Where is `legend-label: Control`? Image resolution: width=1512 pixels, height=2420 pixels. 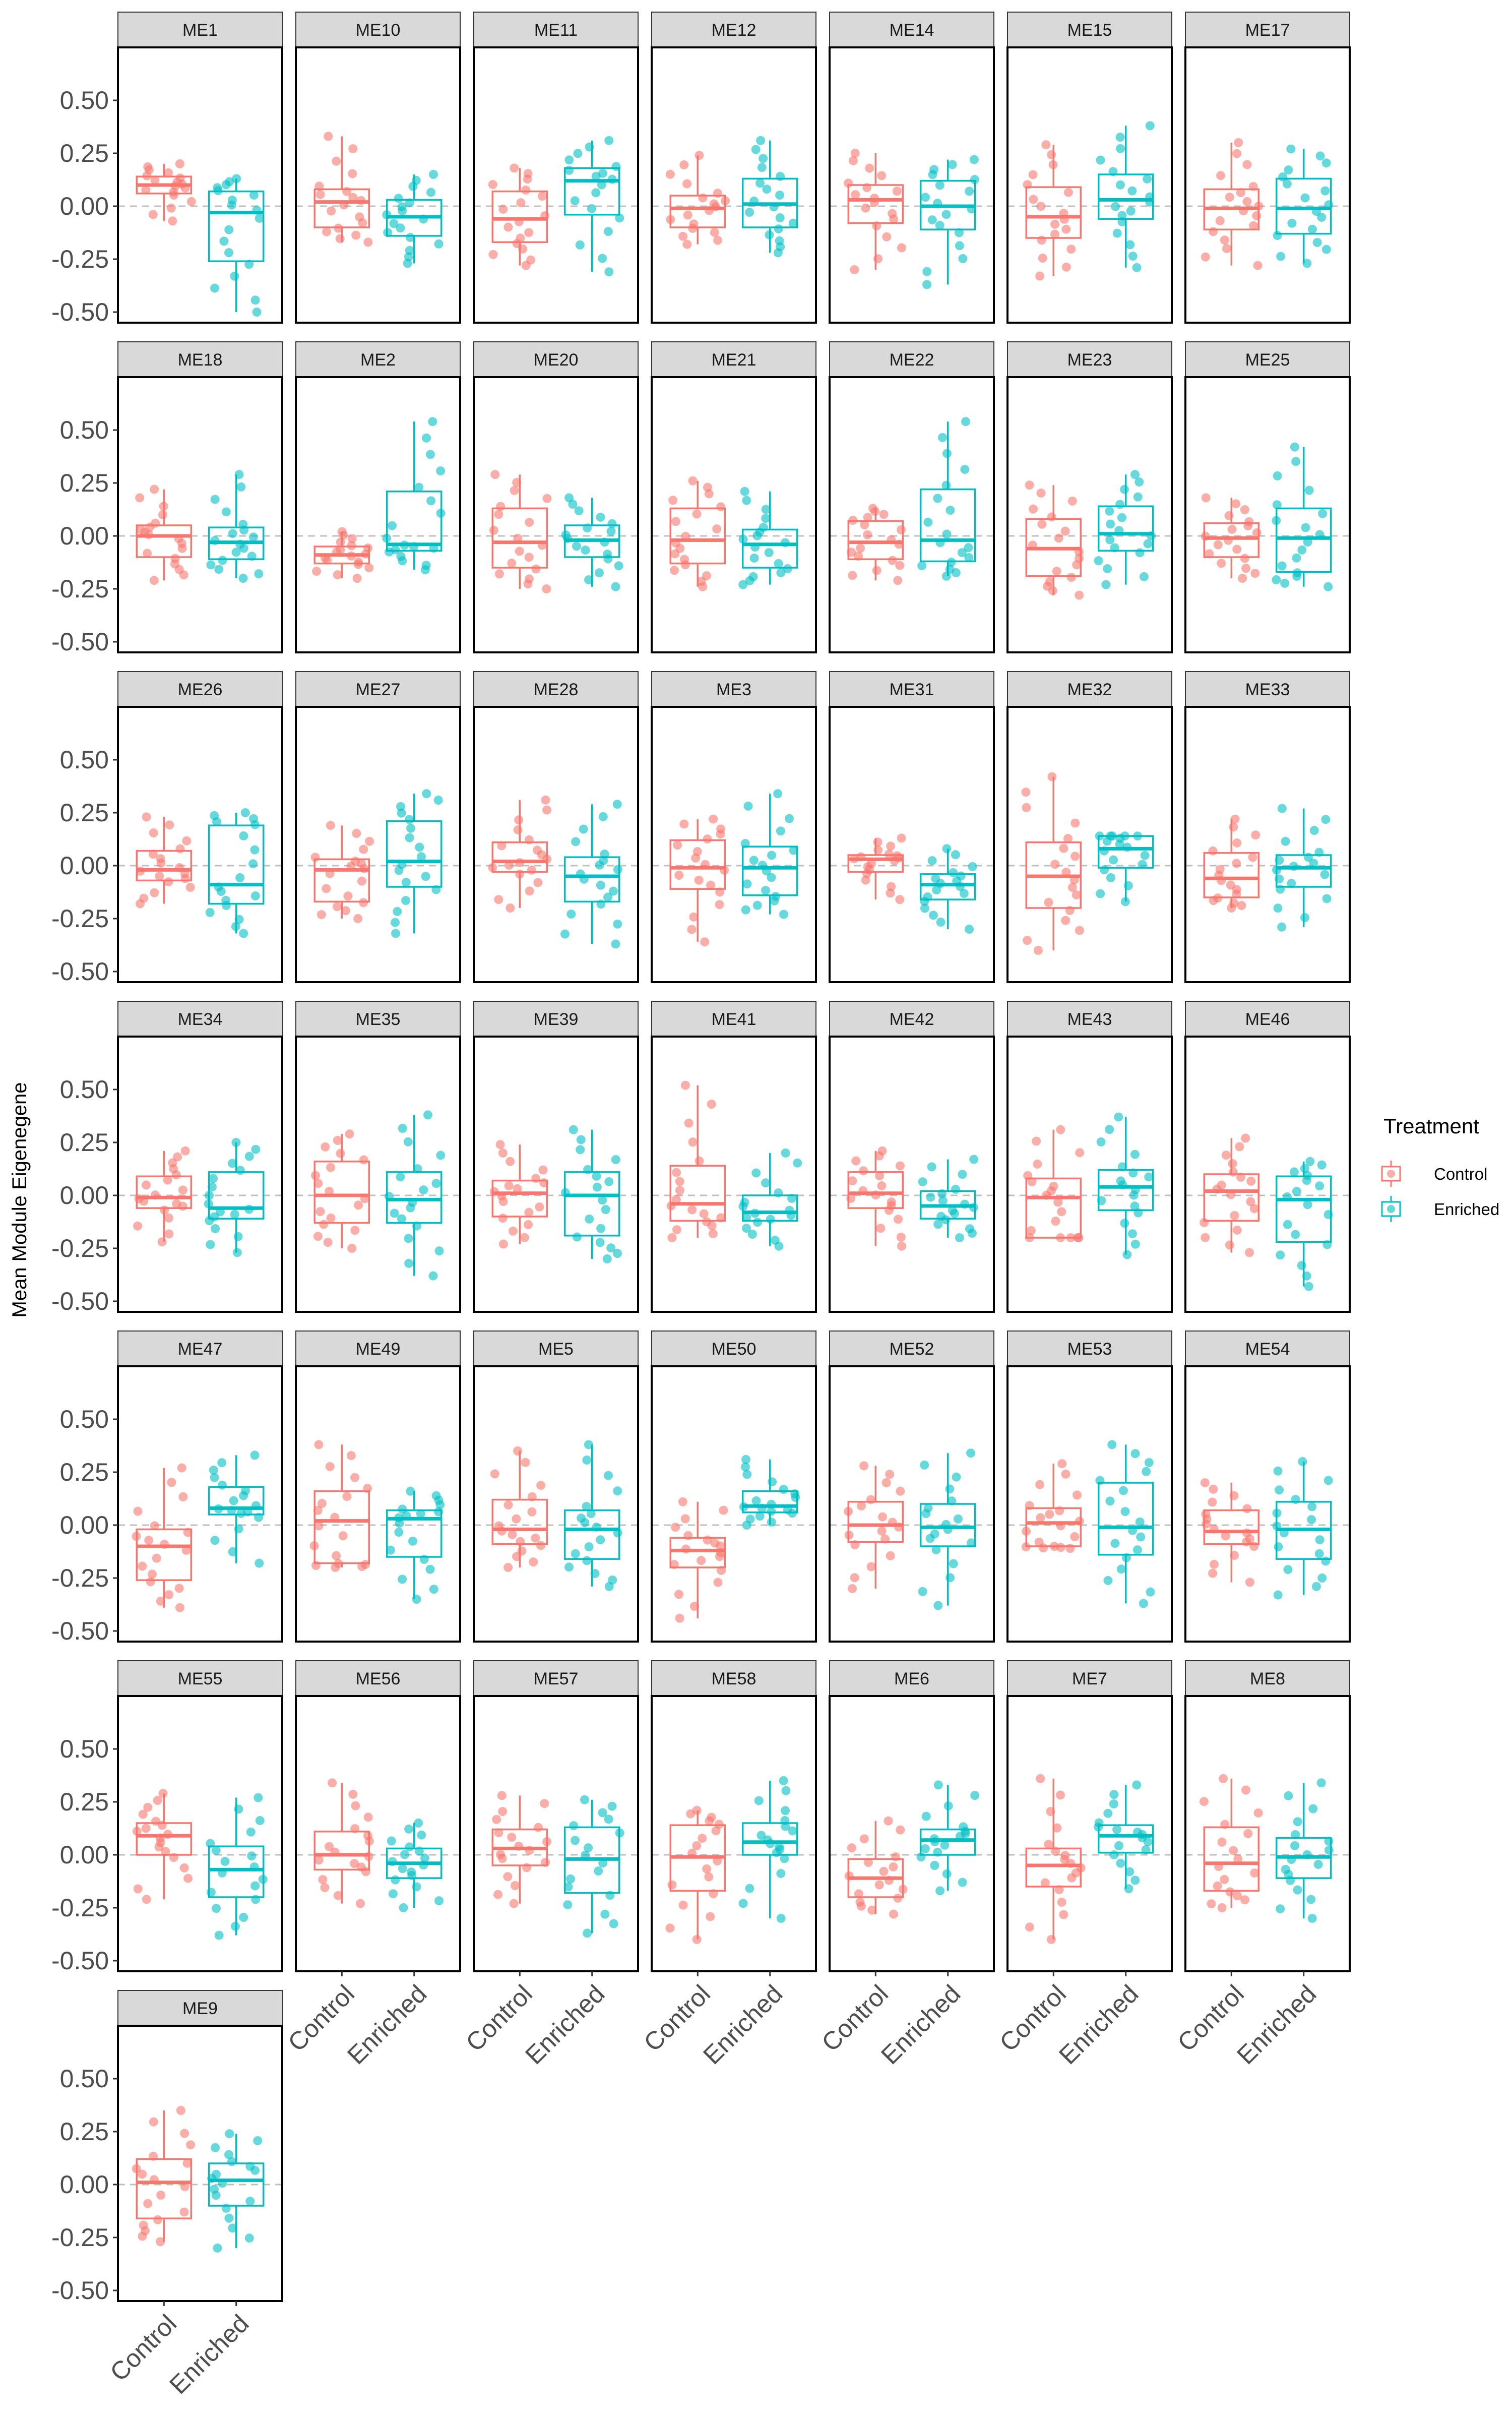 legend-label: Control is located at coordinates (1460, 1174).